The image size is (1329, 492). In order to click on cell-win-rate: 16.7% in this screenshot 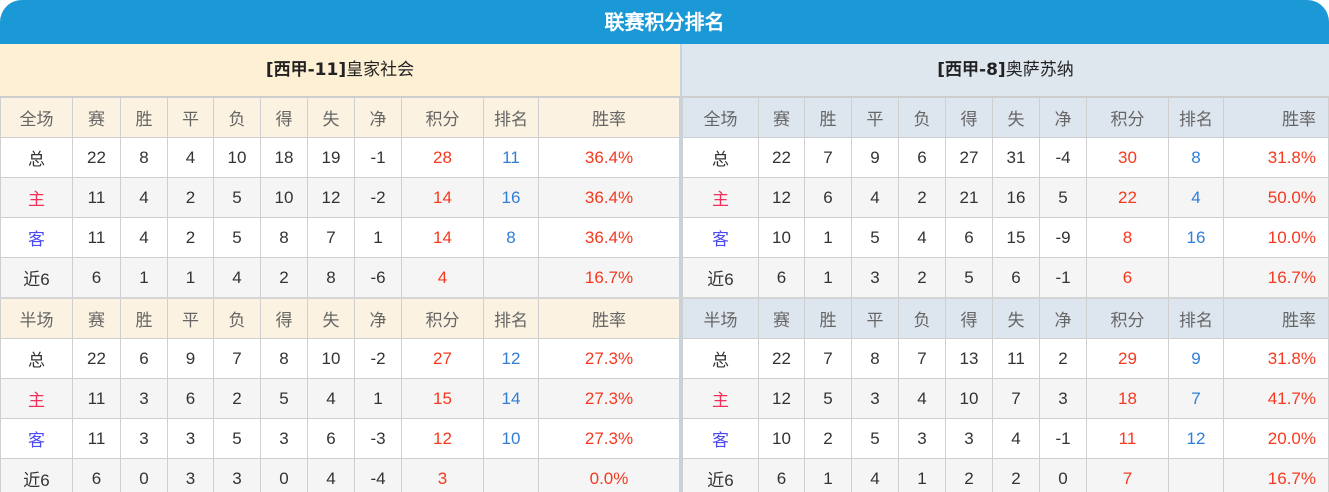, I will do `click(1276, 278)`.